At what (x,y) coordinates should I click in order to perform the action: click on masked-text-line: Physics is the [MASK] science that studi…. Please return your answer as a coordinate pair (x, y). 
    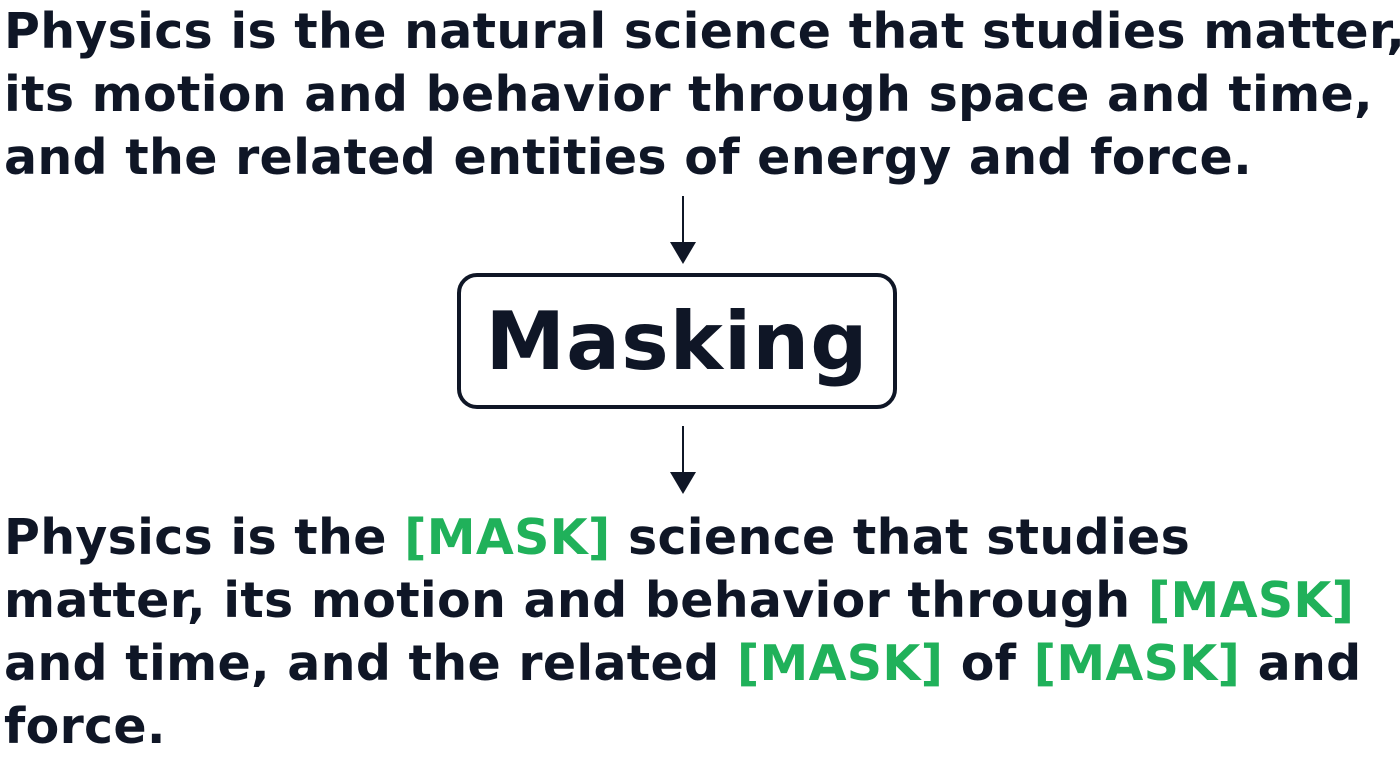
    Looking at the image, I should click on (683, 537).